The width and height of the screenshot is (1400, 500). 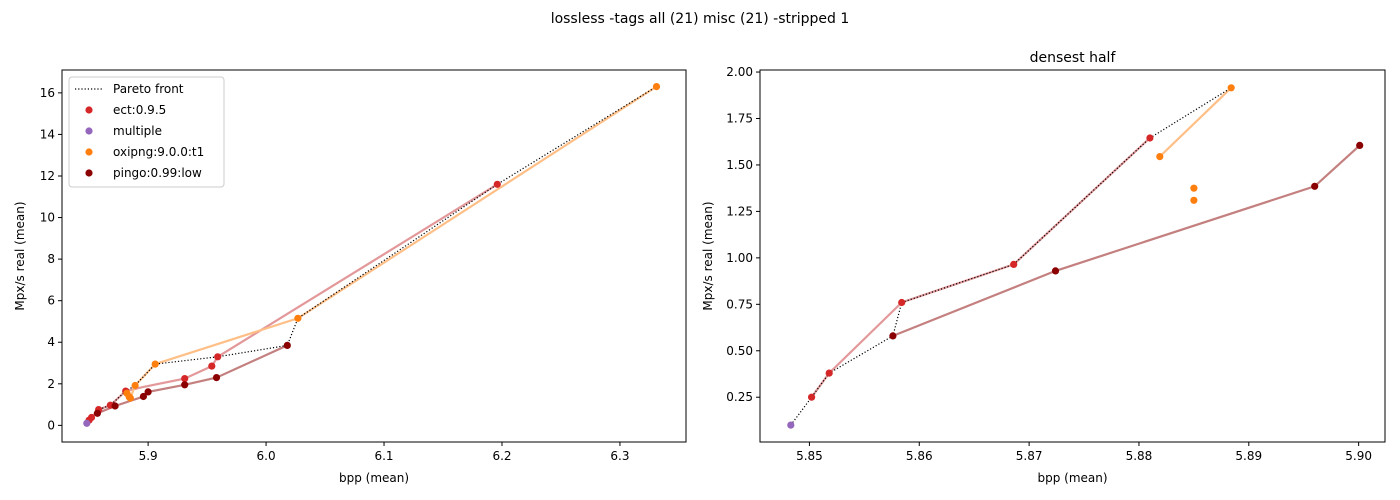 What do you see at coordinates (51, 342) in the screenshot?
I see `left-y-tick-label: 4` at bounding box center [51, 342].